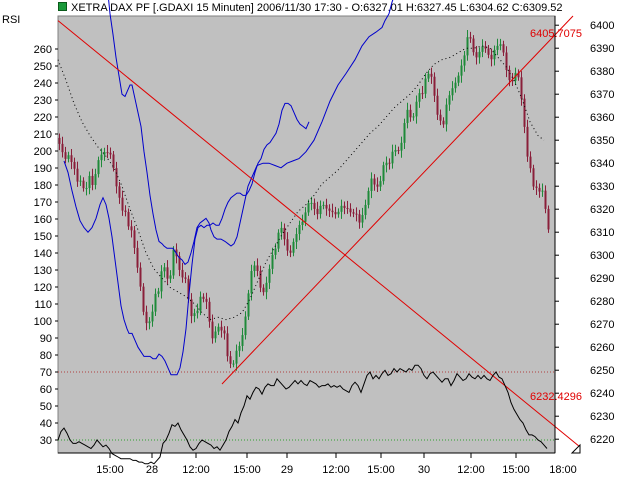 This screenshot has height=480, width=640. Describe the element at coordinates (602, 302) in the screenshot. I see `price-tick-label-6280: 6280` at that location.